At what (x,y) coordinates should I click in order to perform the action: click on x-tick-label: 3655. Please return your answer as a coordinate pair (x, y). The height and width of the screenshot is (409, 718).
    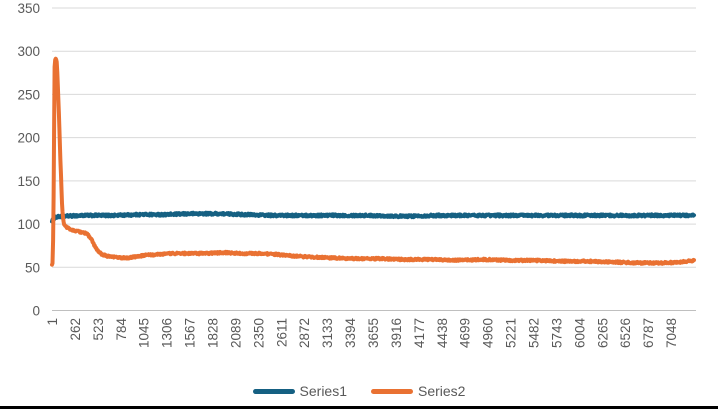
    Looking at the image, I should click on (373, 333).